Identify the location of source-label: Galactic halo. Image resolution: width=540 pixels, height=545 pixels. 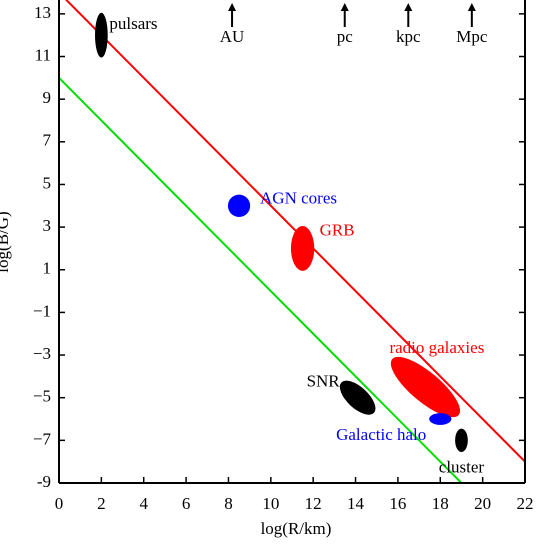
(381, 434).